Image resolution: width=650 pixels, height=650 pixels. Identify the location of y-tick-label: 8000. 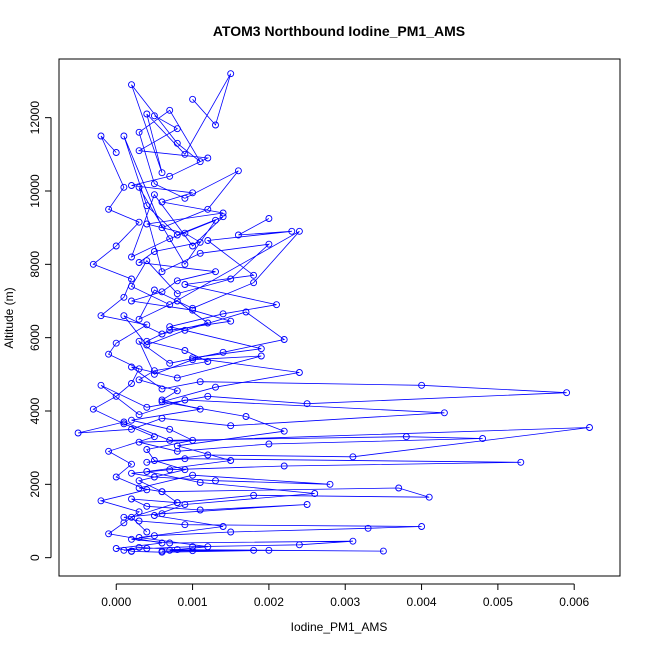
(35, 264).